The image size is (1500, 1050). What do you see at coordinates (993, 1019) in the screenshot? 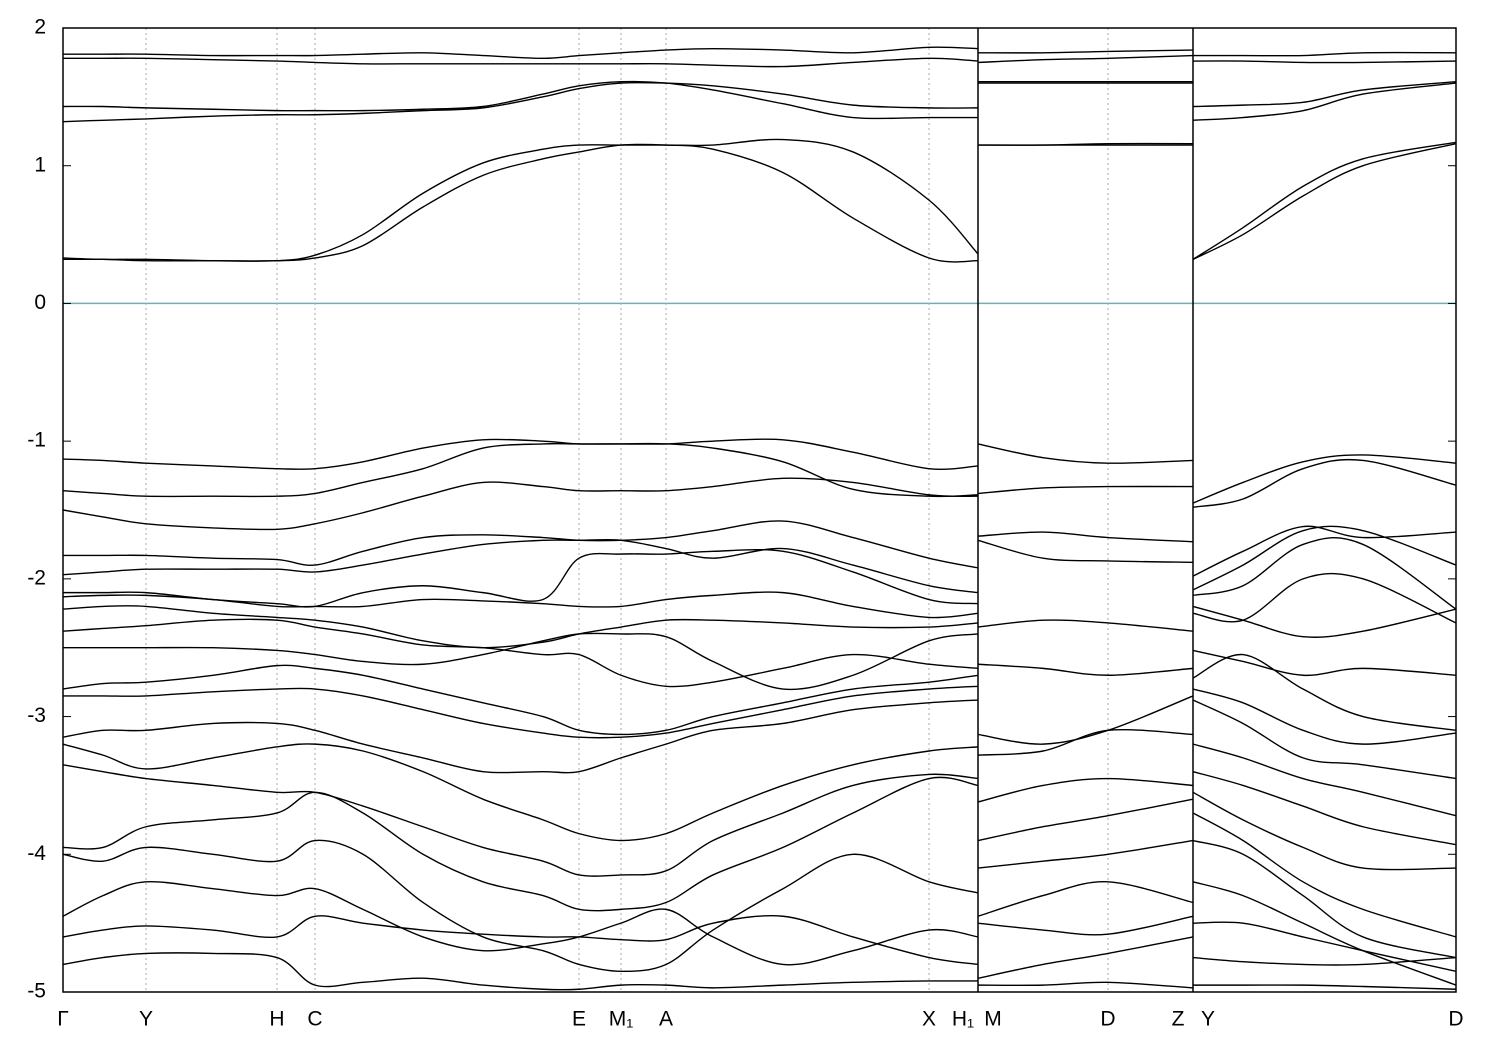
I see `x-tick-label: M` at bounding box center [993, 1019].